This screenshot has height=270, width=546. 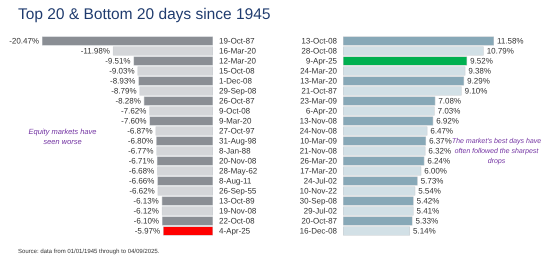 What do you see at coordinates (140, 131) in the screenshot?
I see `data-label: -6.87%` at bounding box center [140, 131].